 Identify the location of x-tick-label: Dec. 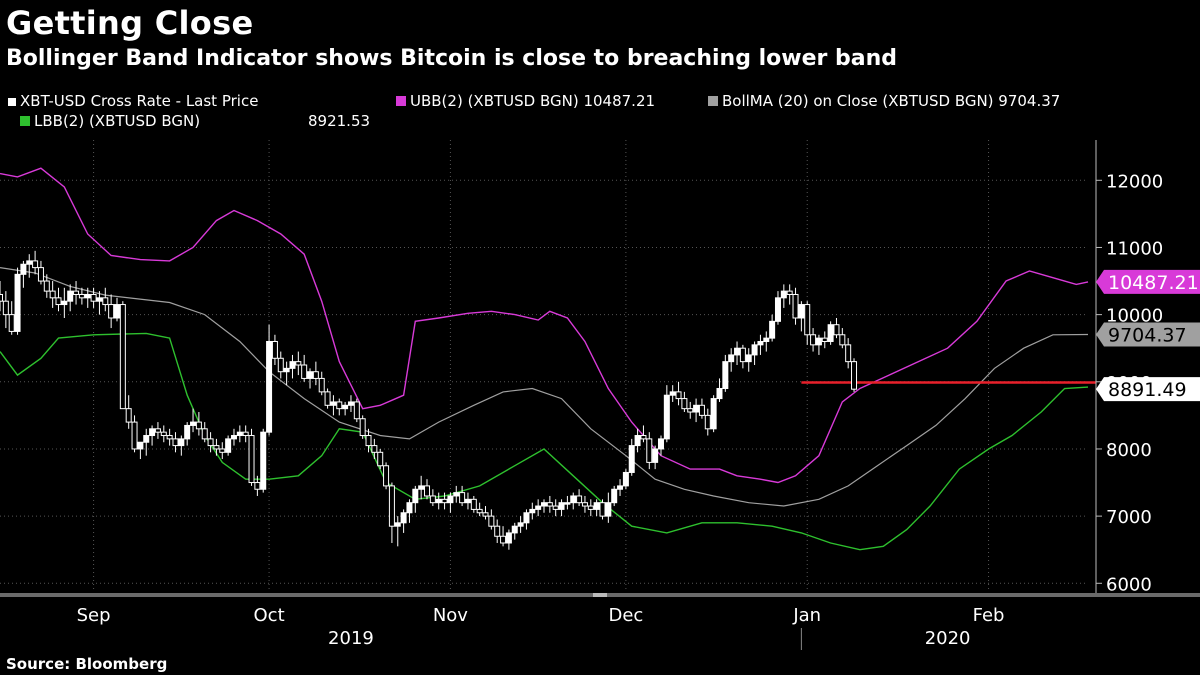
(625, 615).